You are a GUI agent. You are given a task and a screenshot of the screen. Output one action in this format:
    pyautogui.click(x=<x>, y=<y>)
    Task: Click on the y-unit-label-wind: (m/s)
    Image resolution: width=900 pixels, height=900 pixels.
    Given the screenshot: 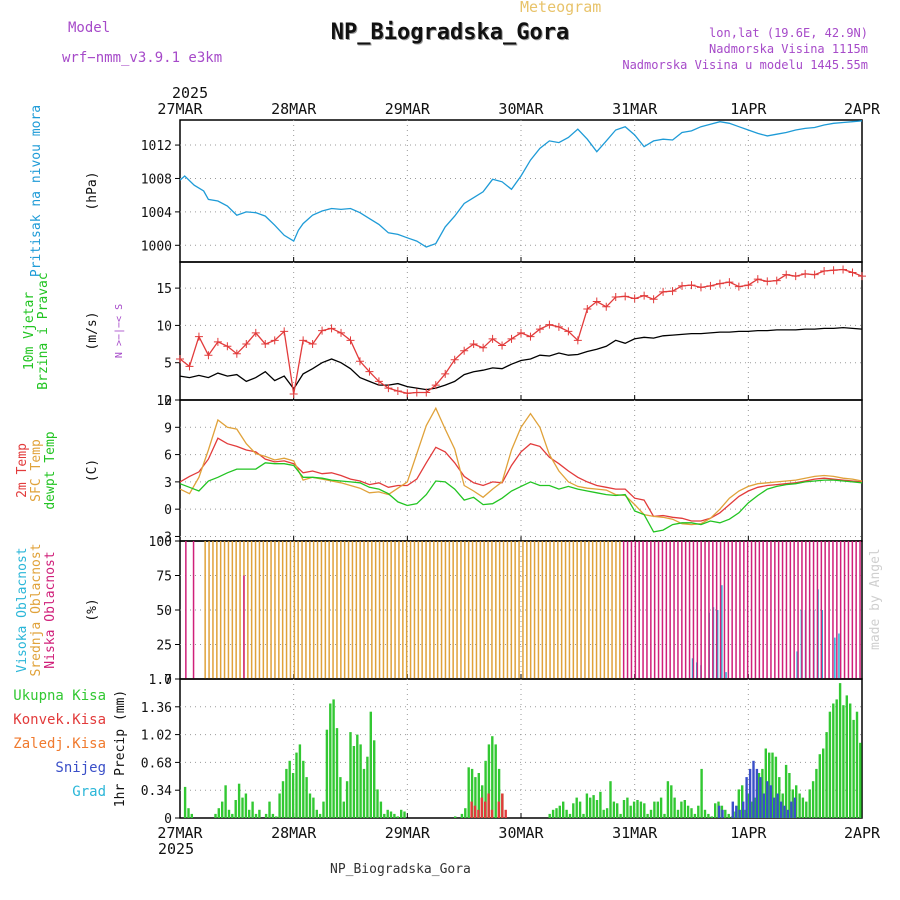 What is the action you would take?
    pyautogui.click(x=92, y=330)
    